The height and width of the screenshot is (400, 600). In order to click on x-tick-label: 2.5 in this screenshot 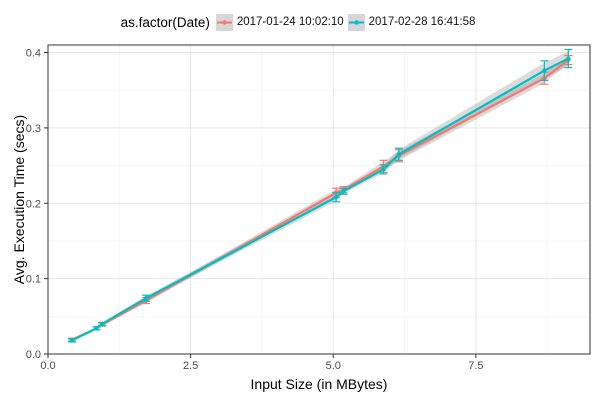, I will do `click(190, 366)`.